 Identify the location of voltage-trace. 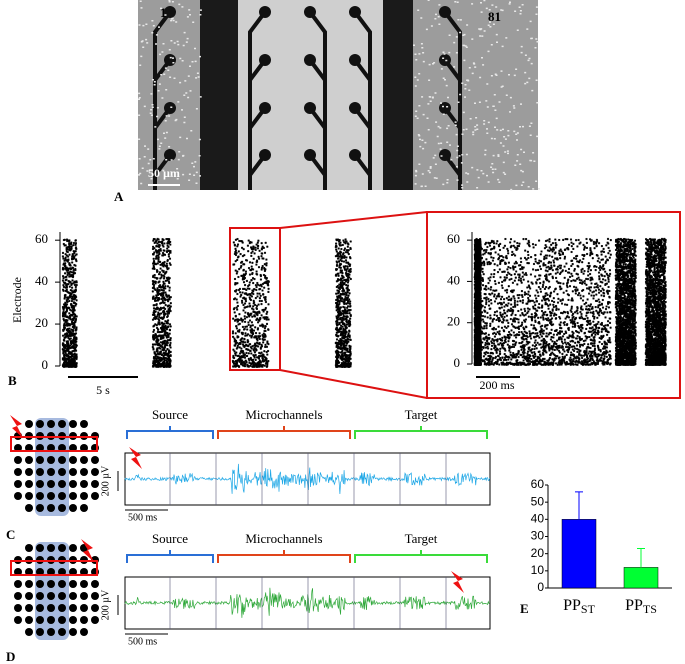
(307, 602).